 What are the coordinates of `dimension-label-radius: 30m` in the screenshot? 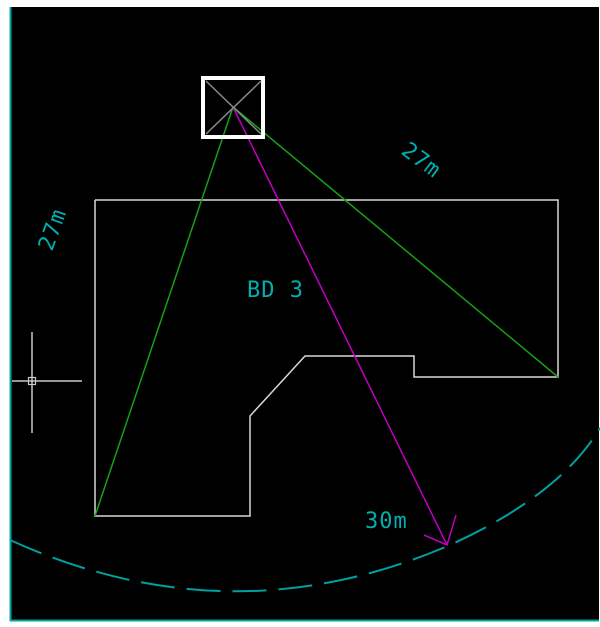 It's located at (386, 521).